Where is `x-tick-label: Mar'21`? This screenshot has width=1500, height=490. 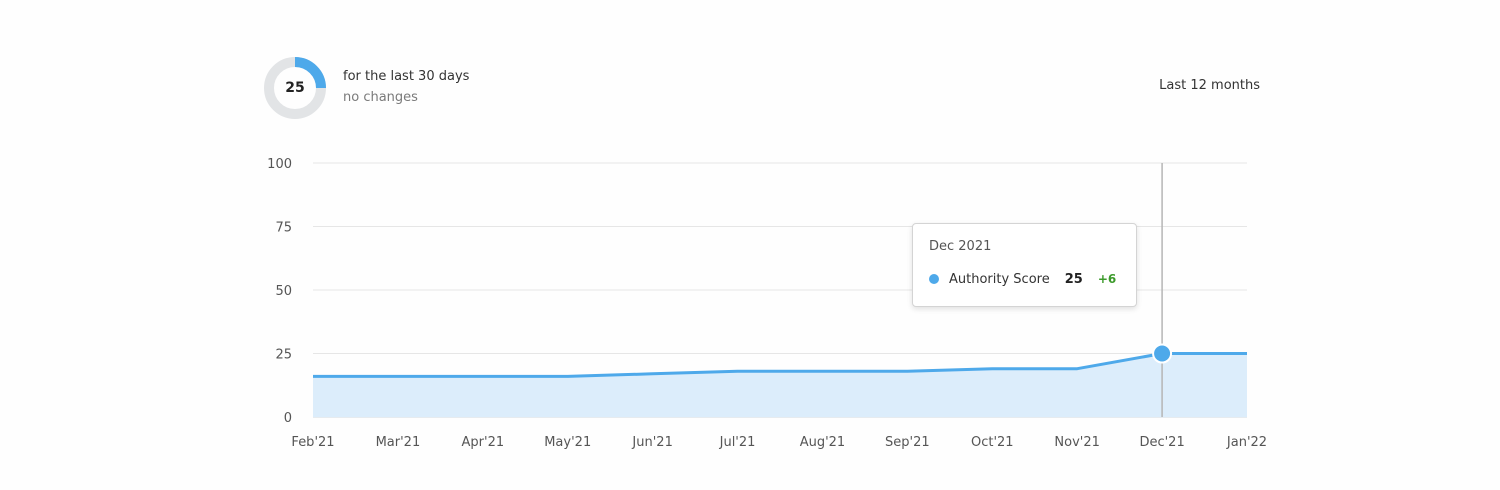
x-tick-label: Mar'21 is located at coordinates (398, 442).